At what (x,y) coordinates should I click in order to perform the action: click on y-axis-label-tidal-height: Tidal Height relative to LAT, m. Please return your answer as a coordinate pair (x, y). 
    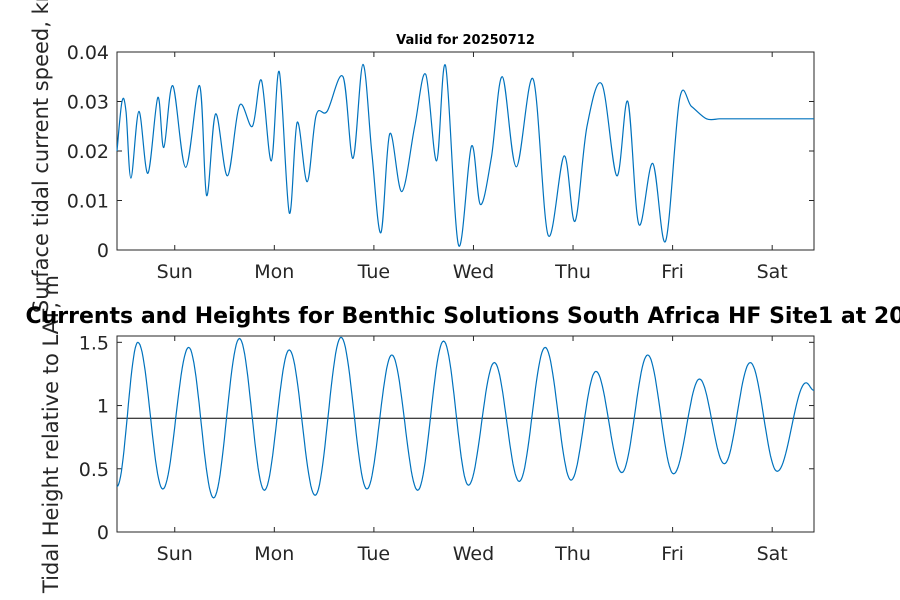
    Looking at the image, I should click on (51, 434).